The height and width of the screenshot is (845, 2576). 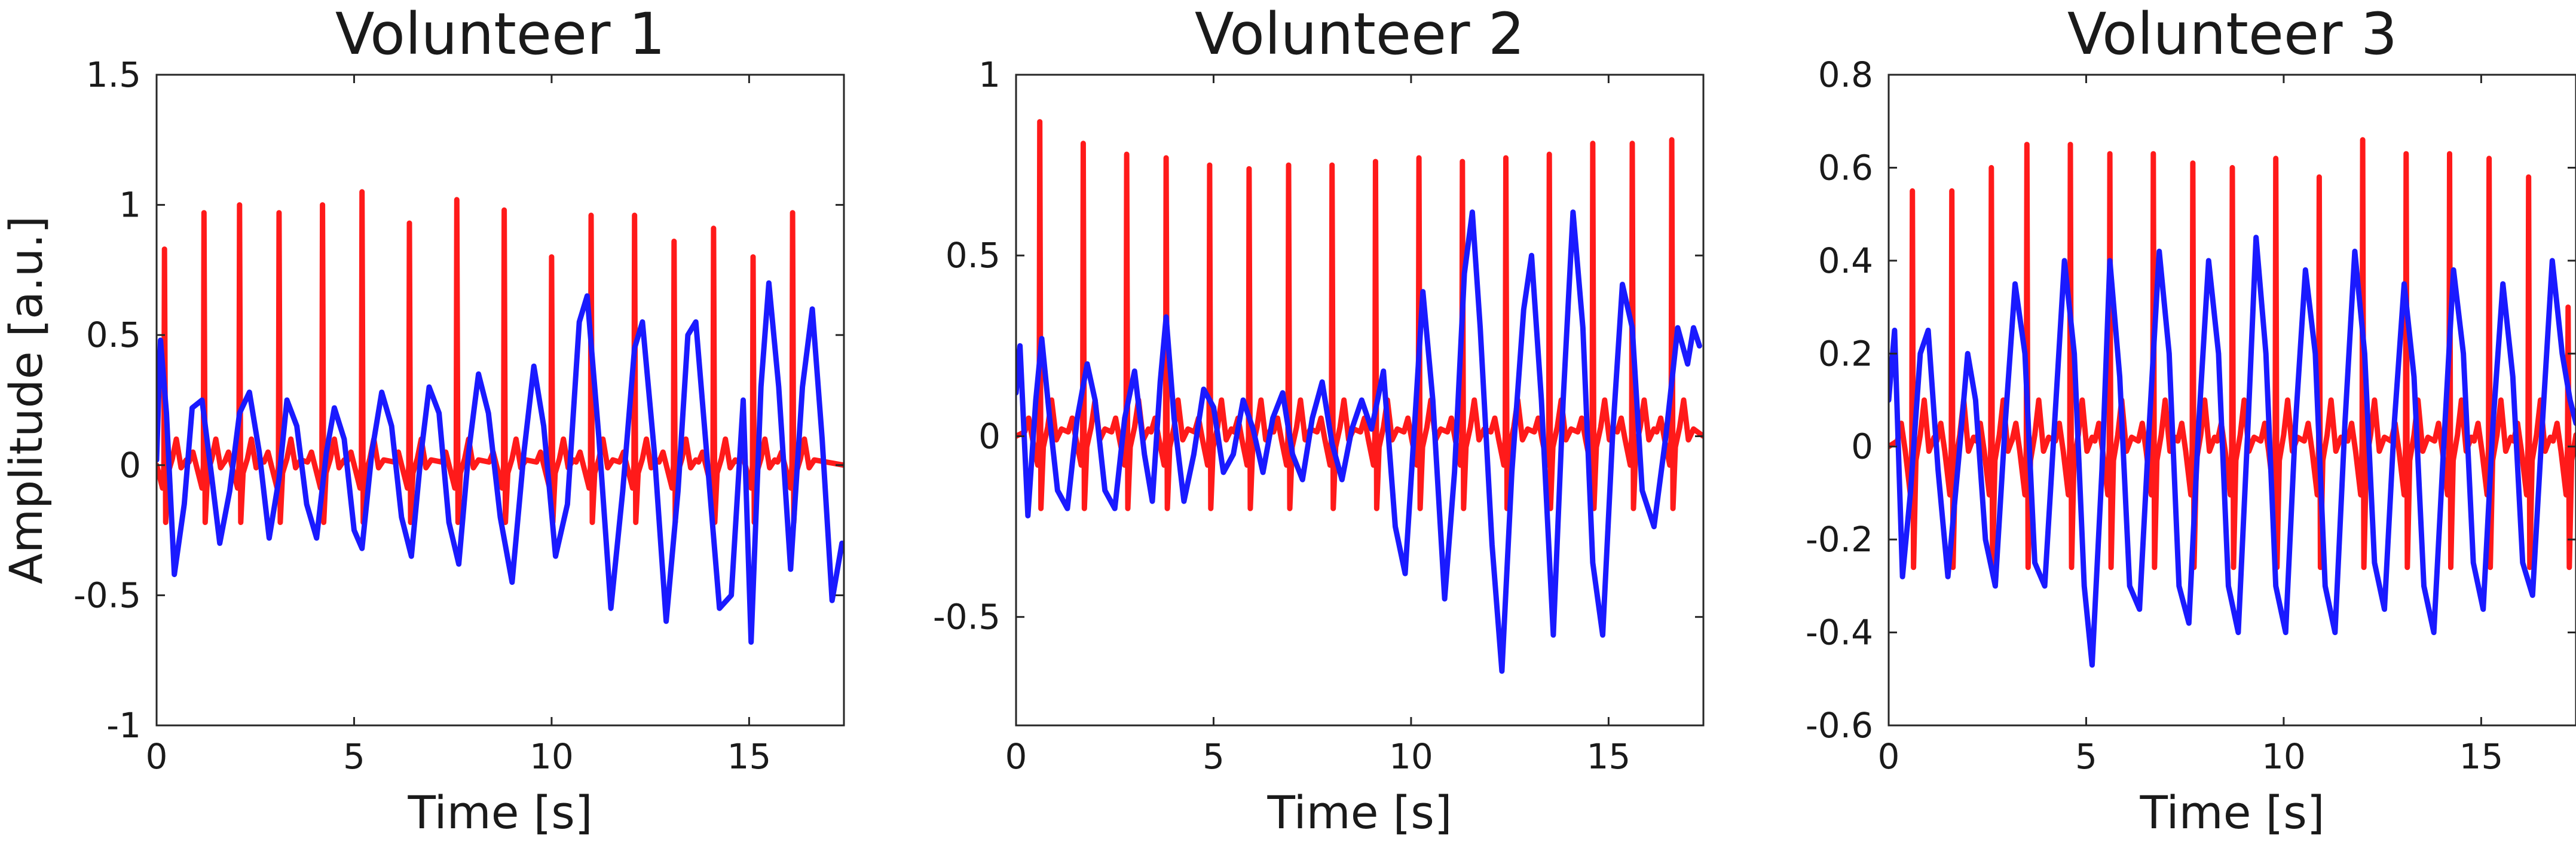 I want to click on y-tick-label: -1, so click(x=123, y=726).